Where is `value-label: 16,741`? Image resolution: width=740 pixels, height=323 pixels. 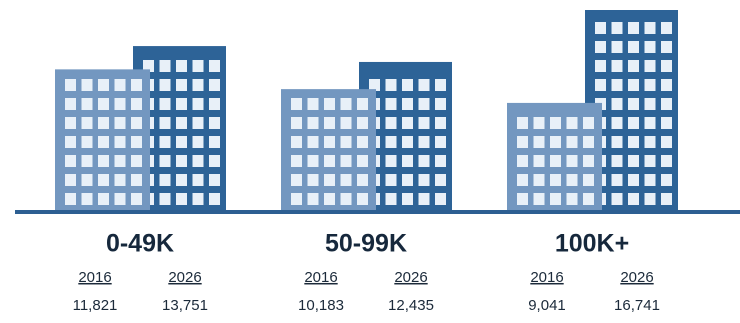 value-label: 16,741 is located at coordinates (637, 305).